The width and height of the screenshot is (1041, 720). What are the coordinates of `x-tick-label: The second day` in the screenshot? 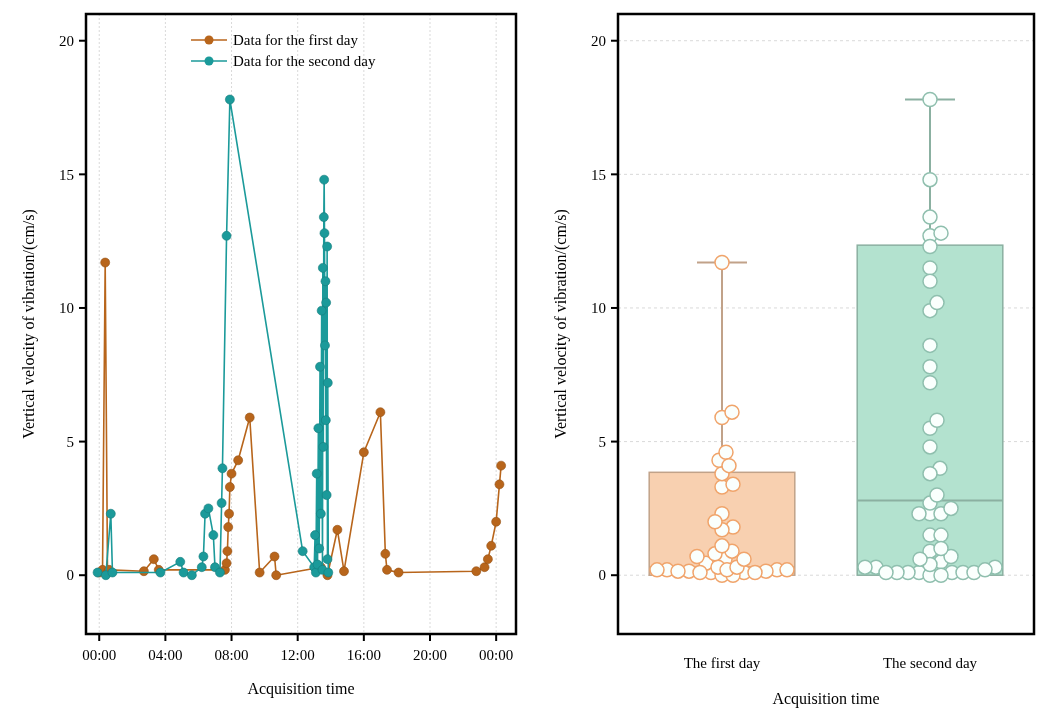 It's located at (930, 663).